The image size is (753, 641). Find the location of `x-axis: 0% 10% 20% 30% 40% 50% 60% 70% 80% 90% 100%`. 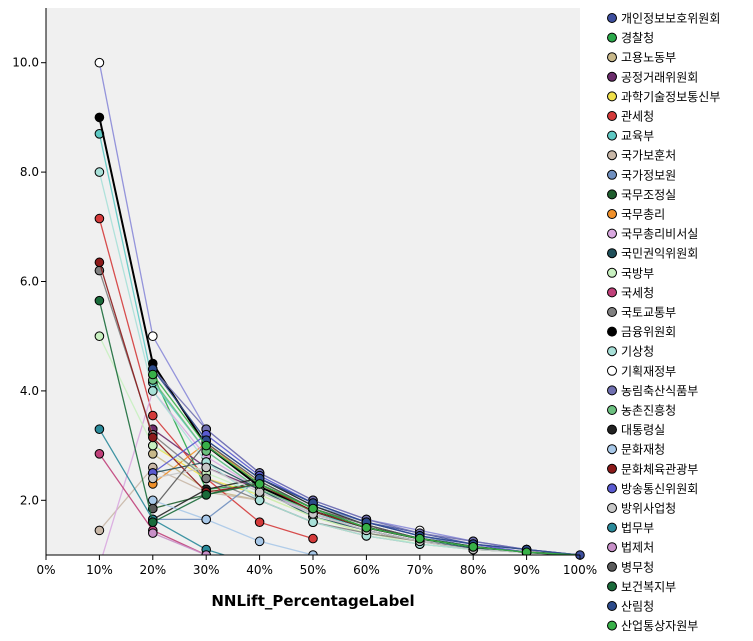

x-axis: 0% 10% 20% 30% 40% 50% 60% 70% 80% 90% 100% is located at coordinates (316, 566).